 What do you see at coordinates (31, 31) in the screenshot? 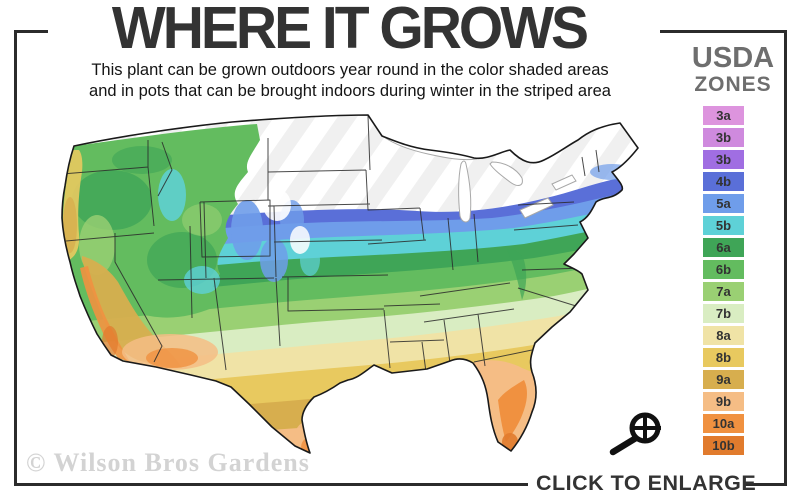
I see `frame-border-top-left` at bounding box center [31, 31].